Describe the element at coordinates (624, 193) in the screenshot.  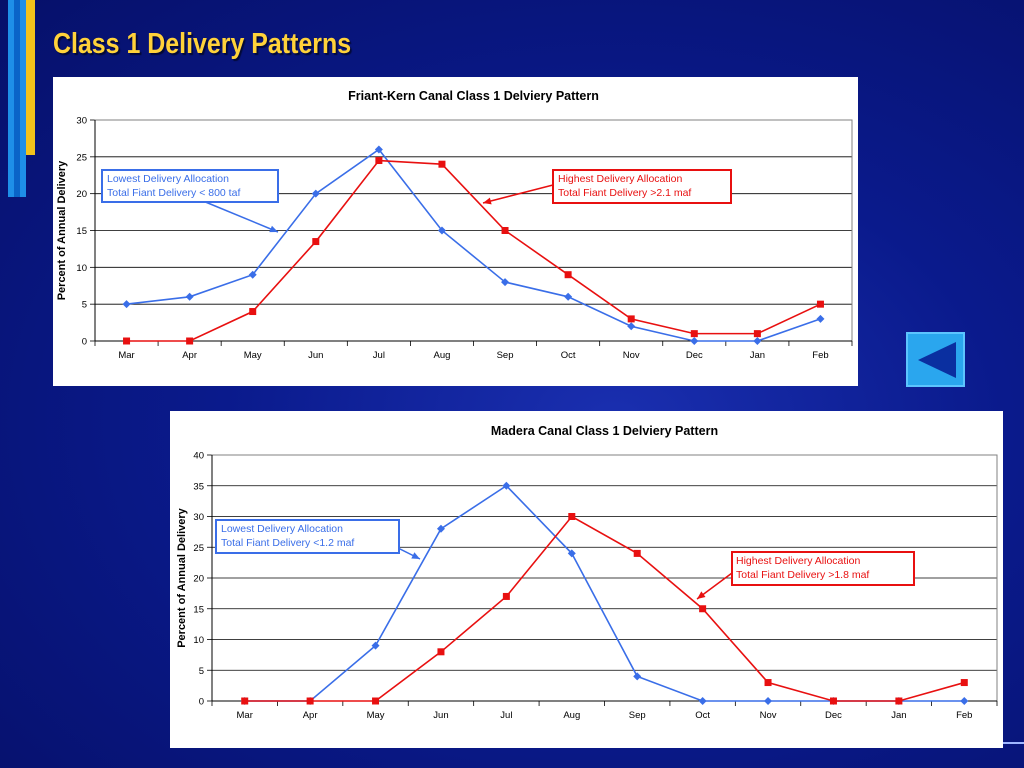
I see `annotation-text: Total Fiant Delivery >2.1 maf` at that location.